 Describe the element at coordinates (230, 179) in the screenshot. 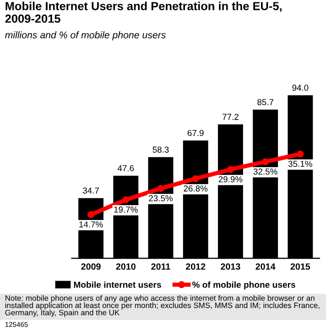

I see `data-label: 29.9%` at that location.